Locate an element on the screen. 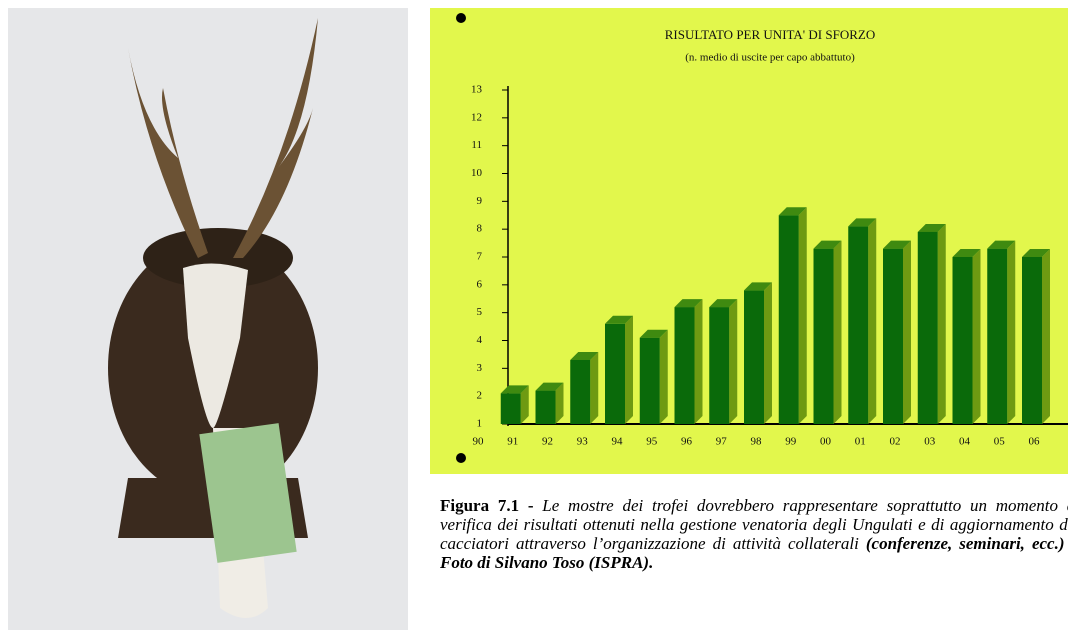 The height and width of the screenshot is (634, 1068). x-tick-label: 93 is located at coordinates (583, 442).